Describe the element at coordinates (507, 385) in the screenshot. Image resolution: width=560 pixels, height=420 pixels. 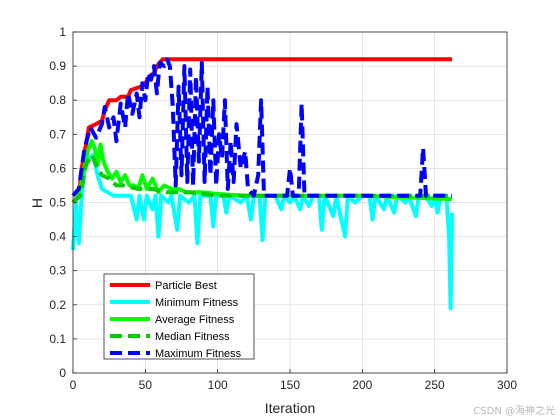
I see `x-tick-label: 300` at that location.